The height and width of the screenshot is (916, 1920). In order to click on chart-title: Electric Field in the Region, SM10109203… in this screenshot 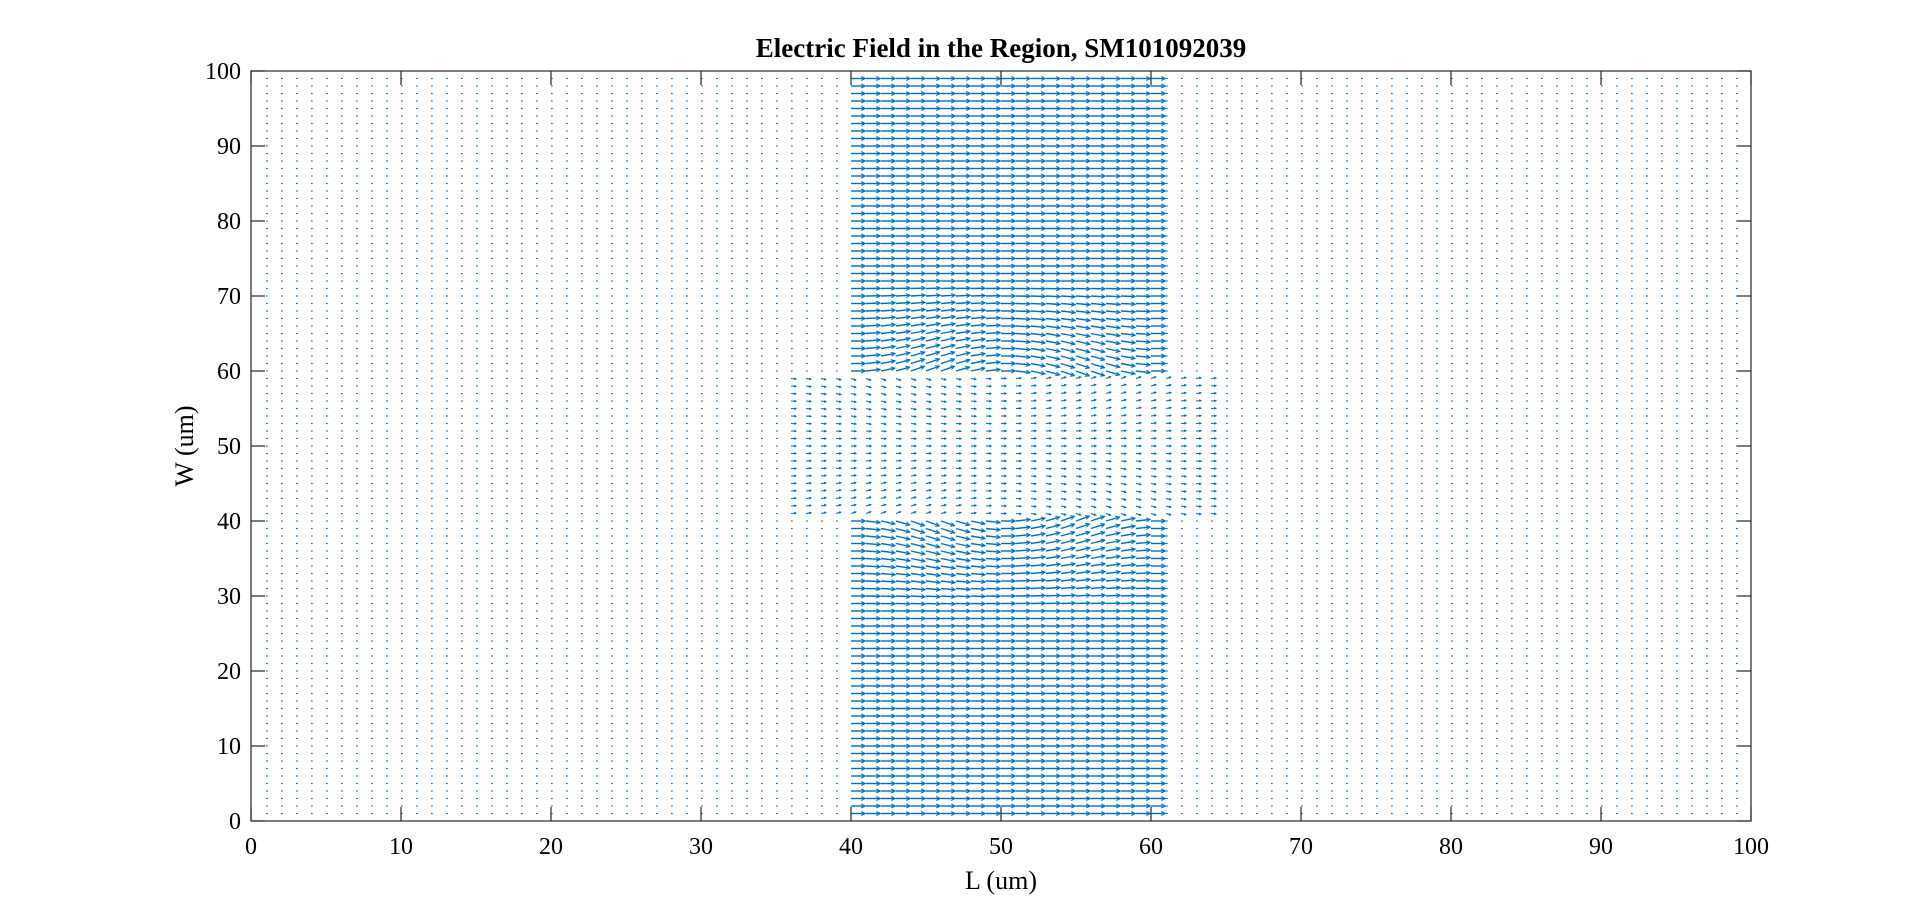, I will do `click(1001, 48)`.